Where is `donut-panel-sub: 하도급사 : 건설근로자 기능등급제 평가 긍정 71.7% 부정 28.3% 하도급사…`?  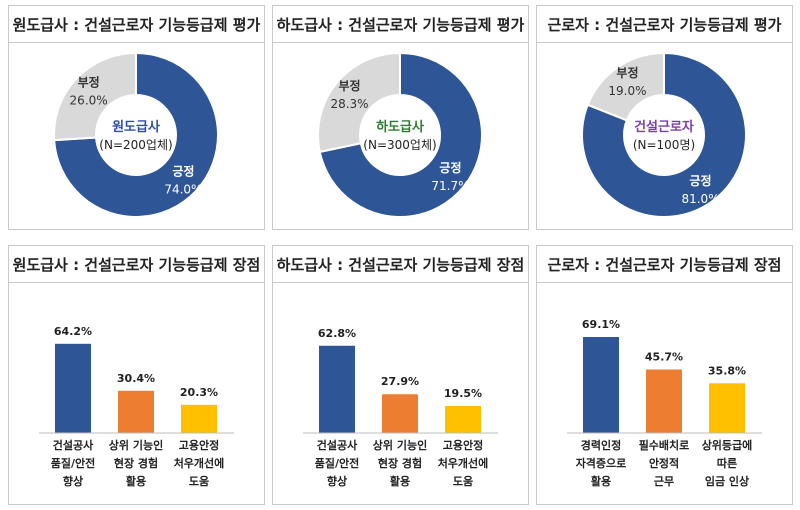
donut-panel-sub: 하도급사 : 건설근로자 기능등급제 평가 긍정 71.7% 부정 28.3% 하도급사… is located at coordinates (400, 117).